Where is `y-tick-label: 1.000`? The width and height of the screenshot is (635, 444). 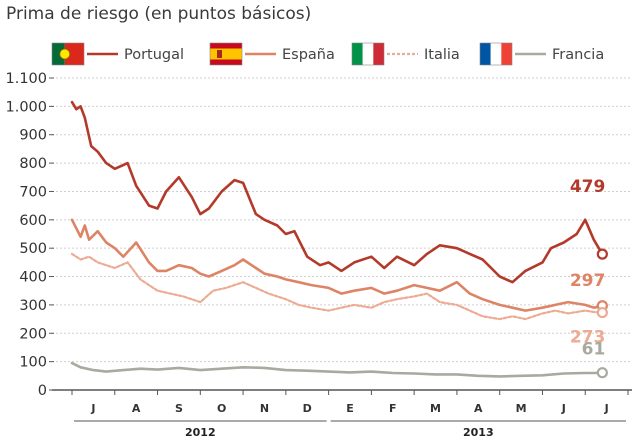 y-tick-label: 1.000 is located at coordinates (26, 107).